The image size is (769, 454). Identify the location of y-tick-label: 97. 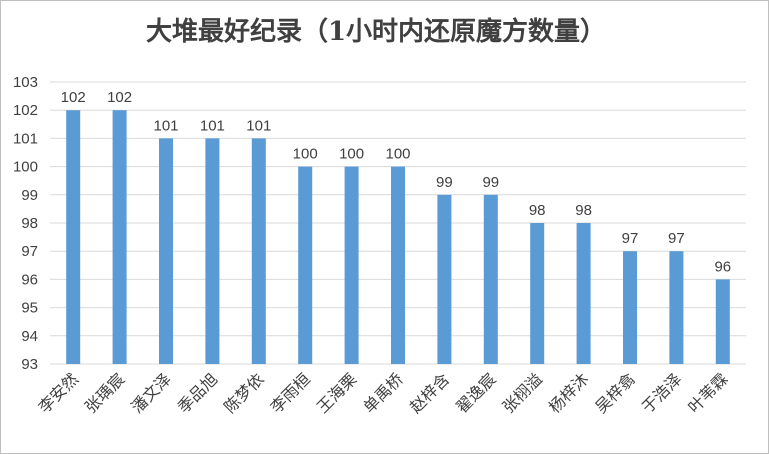
(29, 251).